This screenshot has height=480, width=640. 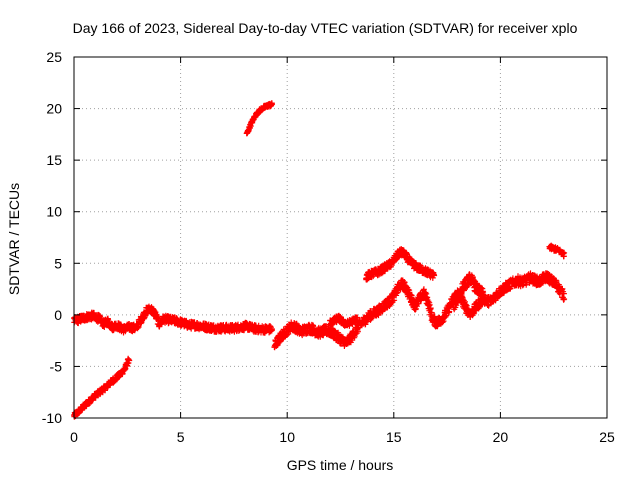 I want to click on y-axis-label: SDTVAR / TECUs, so click(x=14, y=239).